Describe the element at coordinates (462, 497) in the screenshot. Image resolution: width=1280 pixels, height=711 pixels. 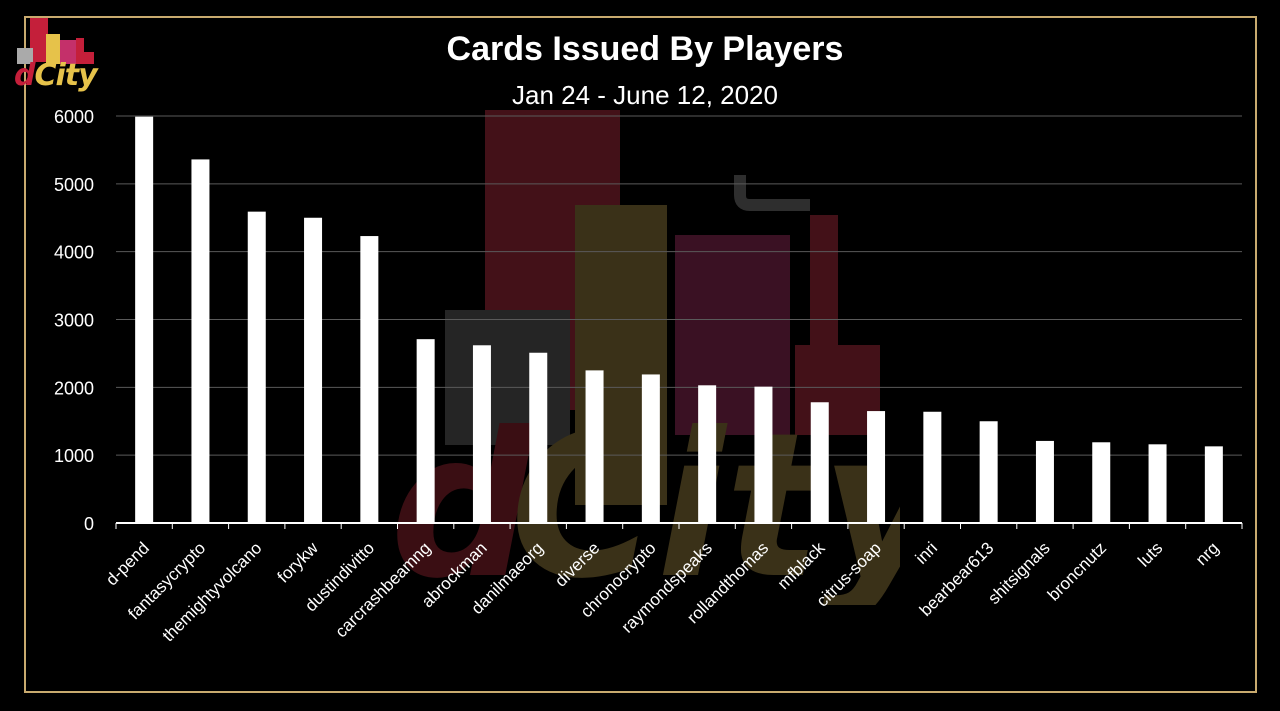
I see `svg-text: d` at that location.